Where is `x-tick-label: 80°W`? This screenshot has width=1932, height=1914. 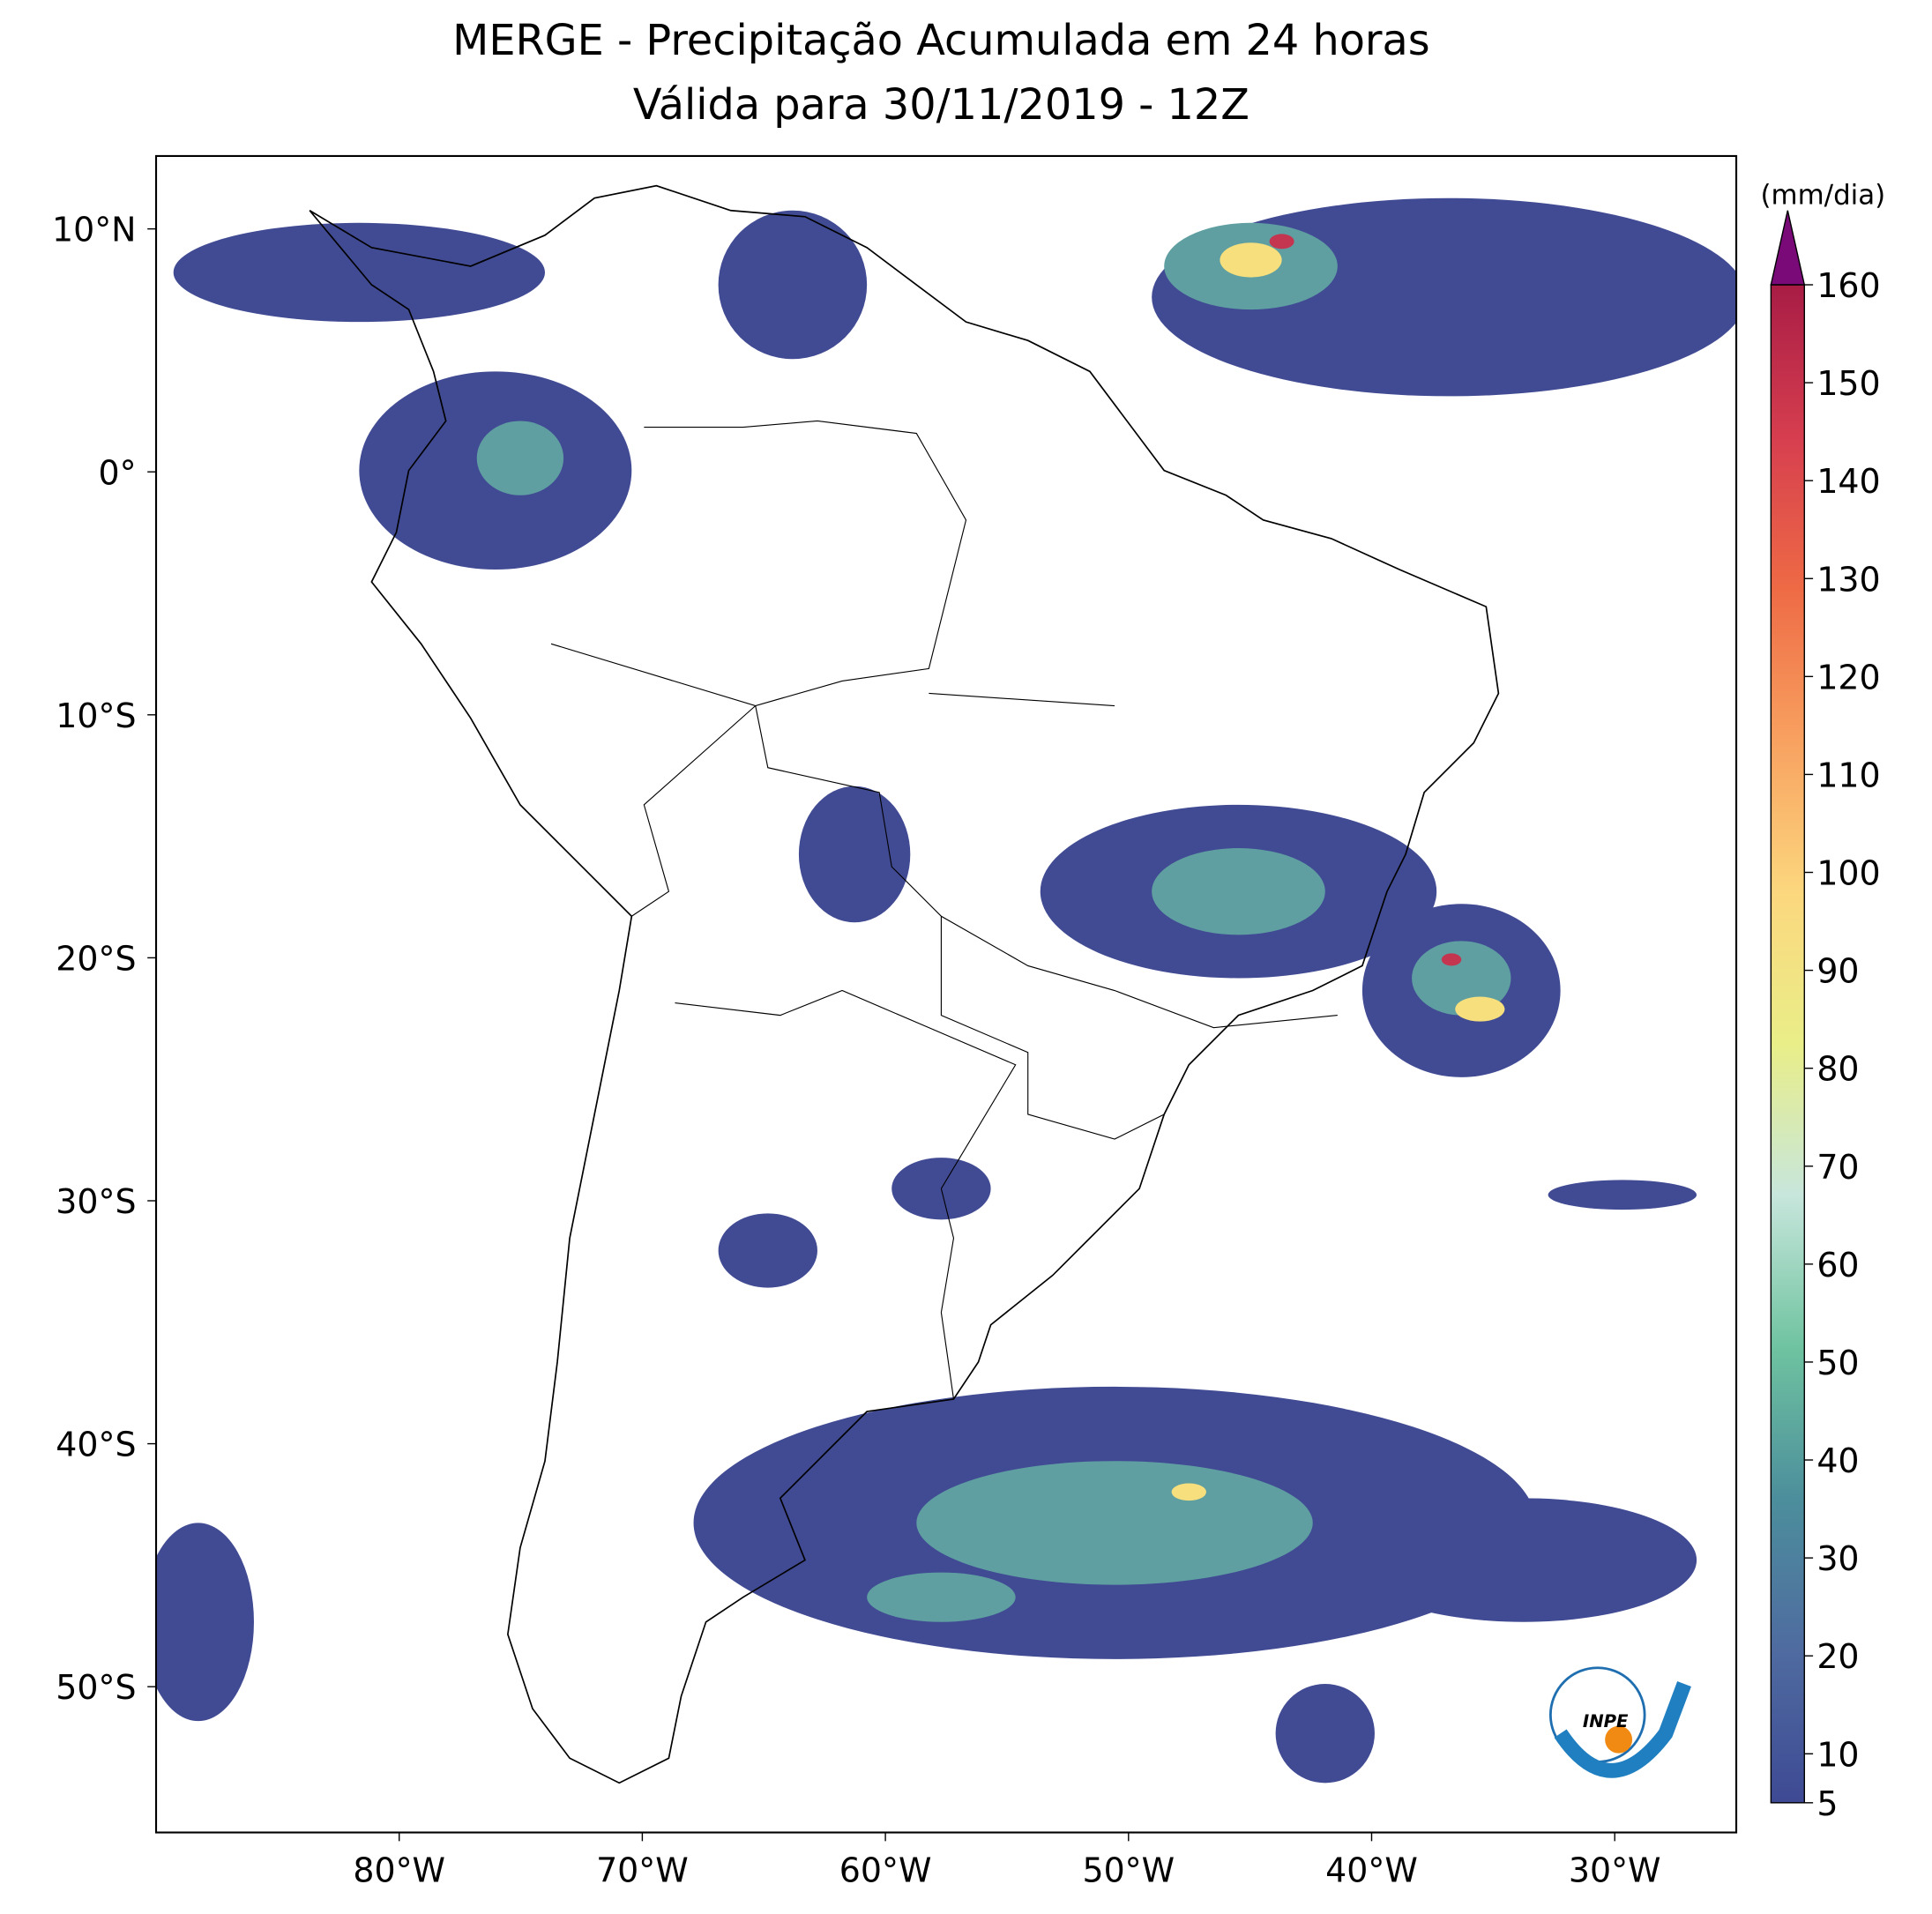
x-tick-label: 80°W is located at coordinates (399, 1870).